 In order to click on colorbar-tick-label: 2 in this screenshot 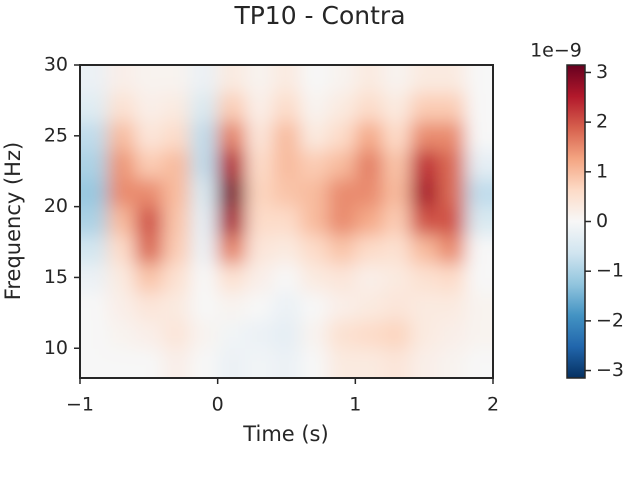, I will do `click(602, 122)`.